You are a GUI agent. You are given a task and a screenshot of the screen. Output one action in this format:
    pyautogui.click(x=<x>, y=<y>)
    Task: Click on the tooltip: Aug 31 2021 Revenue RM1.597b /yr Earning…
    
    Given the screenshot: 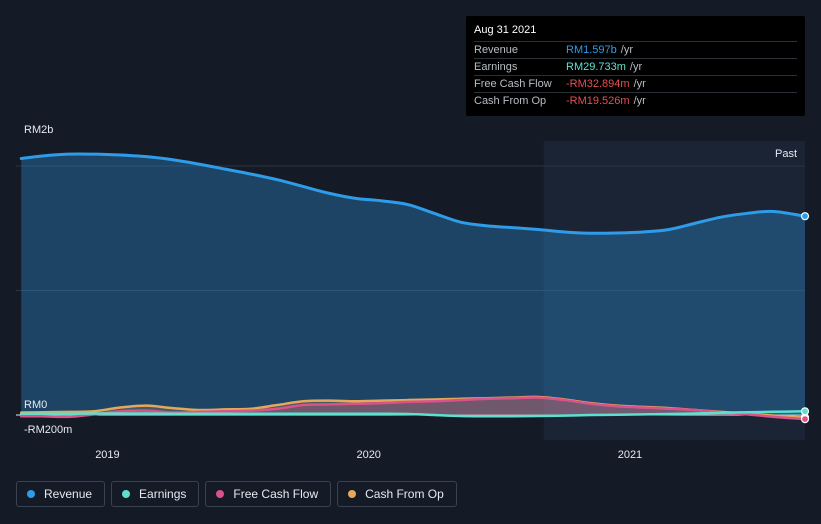 What is the action you would take?
    pyautogui.click(x=635, y=66)
    